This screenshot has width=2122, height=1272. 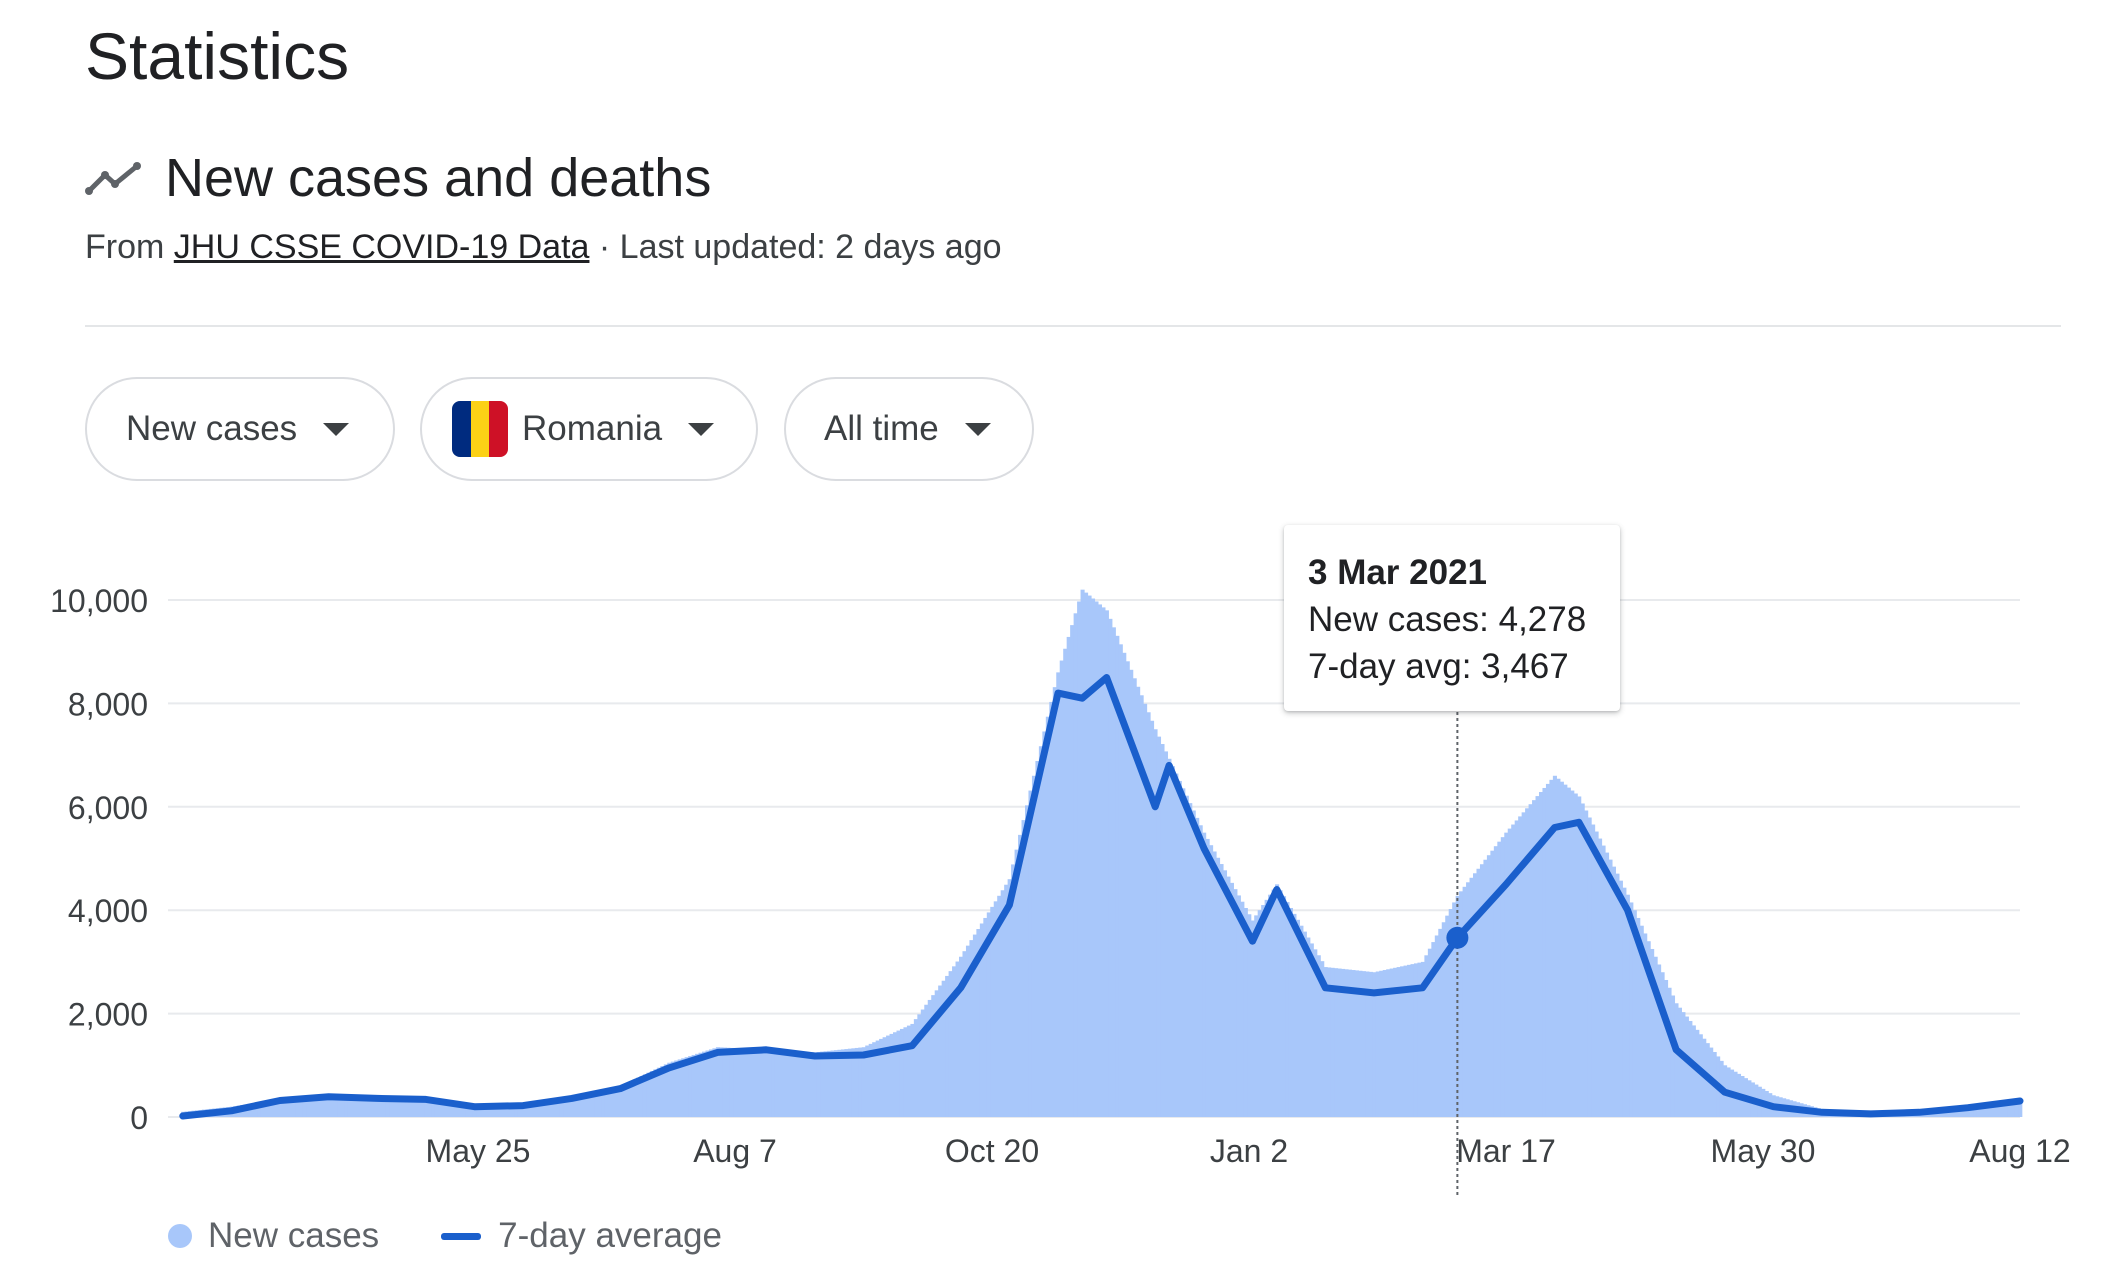 What do you see at coordinates (735, 1151) in the screenshot?
I see `x-tick-label: Aug 7` at bounding box center [735, 1151].